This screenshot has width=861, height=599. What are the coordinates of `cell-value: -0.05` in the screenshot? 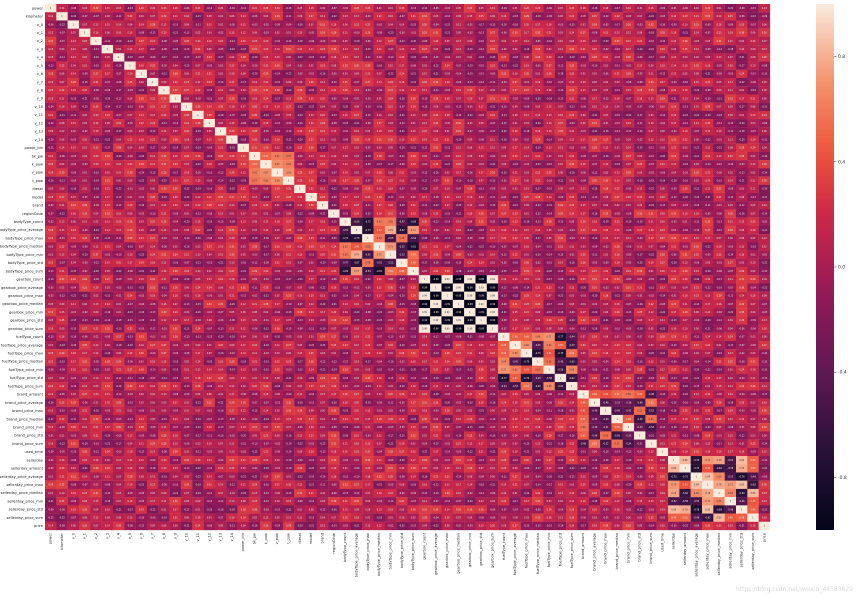 It's located at (209, 65).